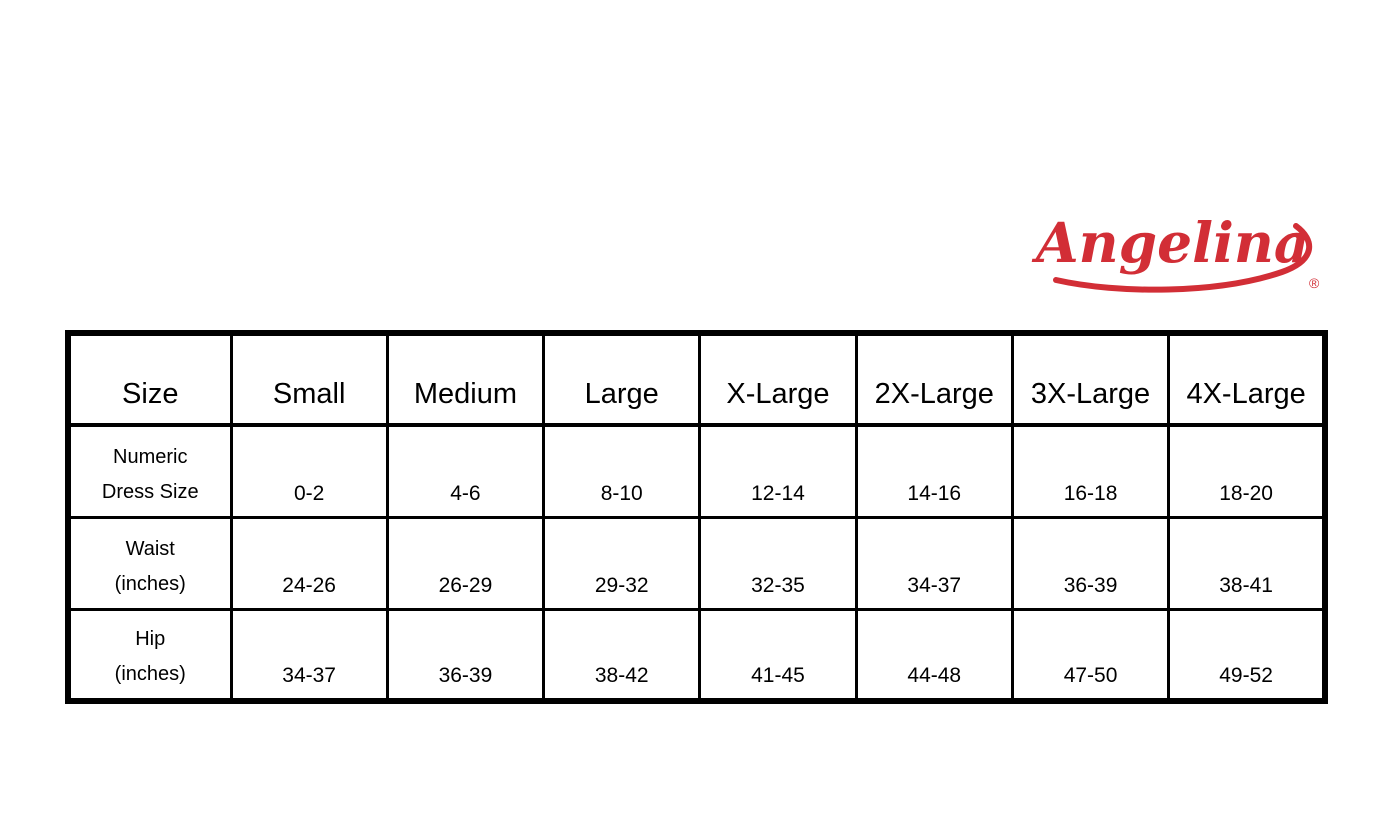 Image resolution: width=1400 pixels, height=840 pixels. Describe the element at coordinates (465, 379) in the screenshot. I see `header-cell-medium: Medium` at that location.